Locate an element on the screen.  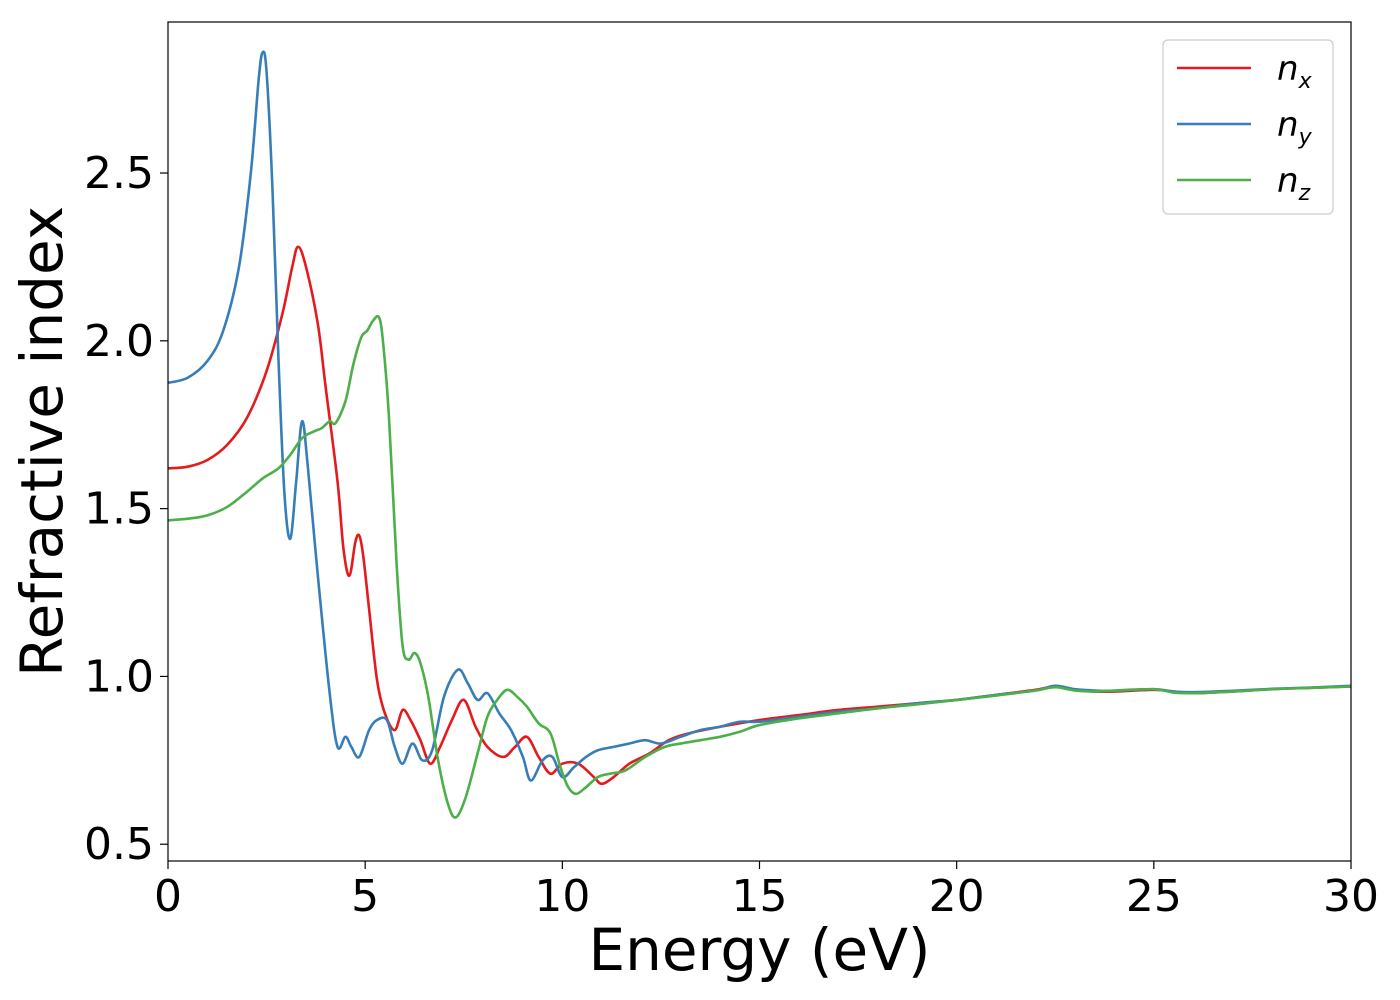
x-tick-label: 25 is located at coordinates (1154, 896).